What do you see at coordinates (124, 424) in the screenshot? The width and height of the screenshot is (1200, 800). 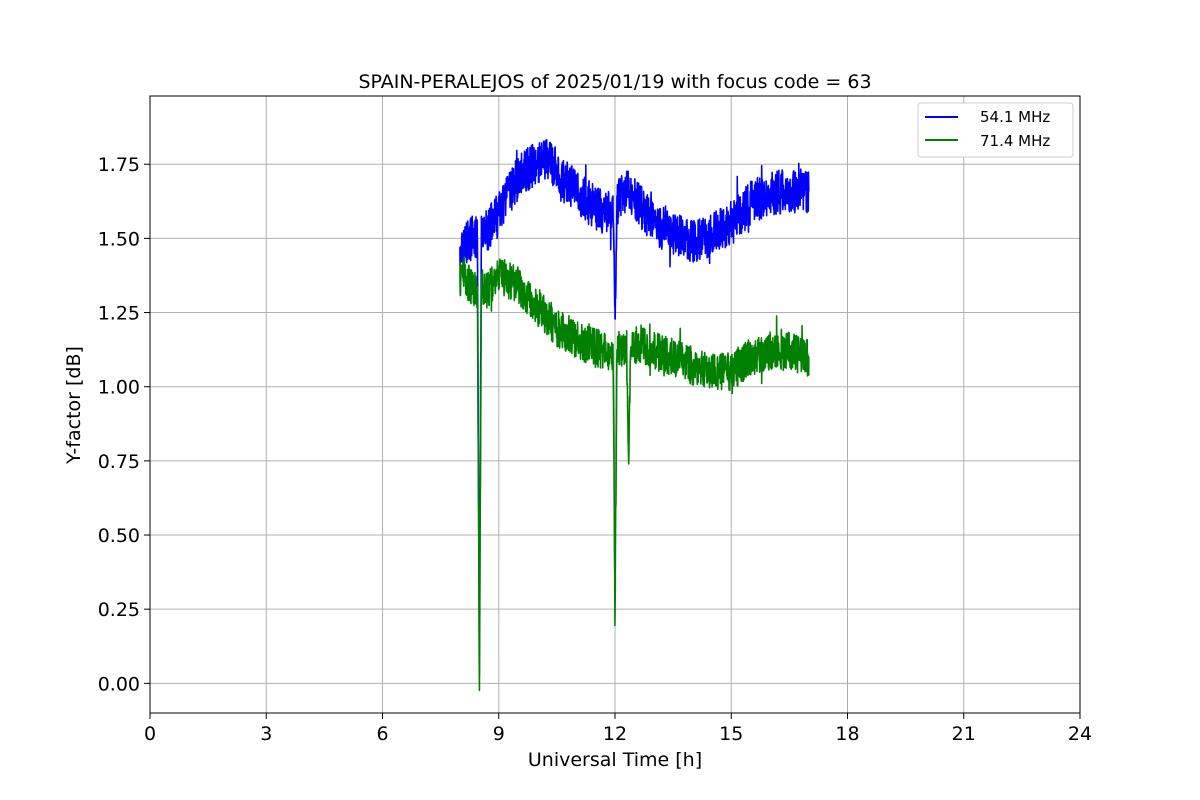 I see `y-axis: 0.00 0.25 0.50 0.75 1.00 1.25 1.50 1.75` at bounding box center [124, 424].